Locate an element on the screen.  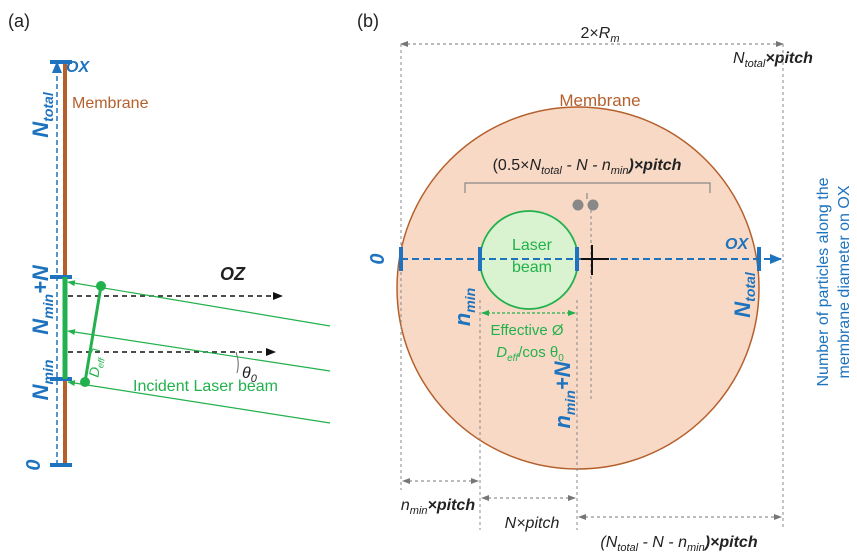
label-b-n-total: Ntotal is located at coordinates (744, 294).